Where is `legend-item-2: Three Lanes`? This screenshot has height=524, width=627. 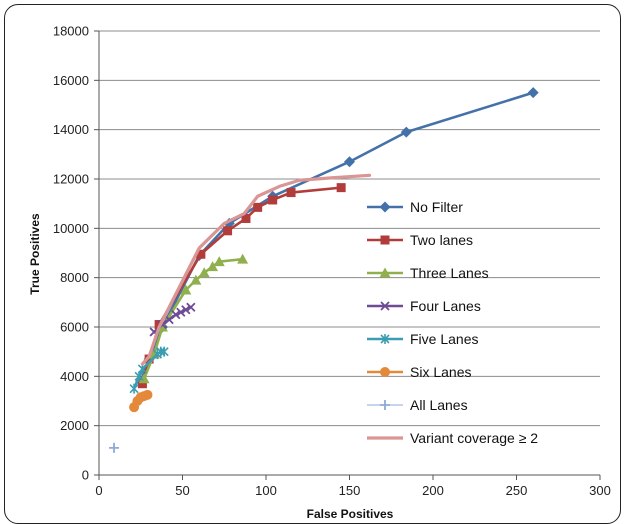 legend-item-2: Three Lanes is located at coordinates (428, 273).